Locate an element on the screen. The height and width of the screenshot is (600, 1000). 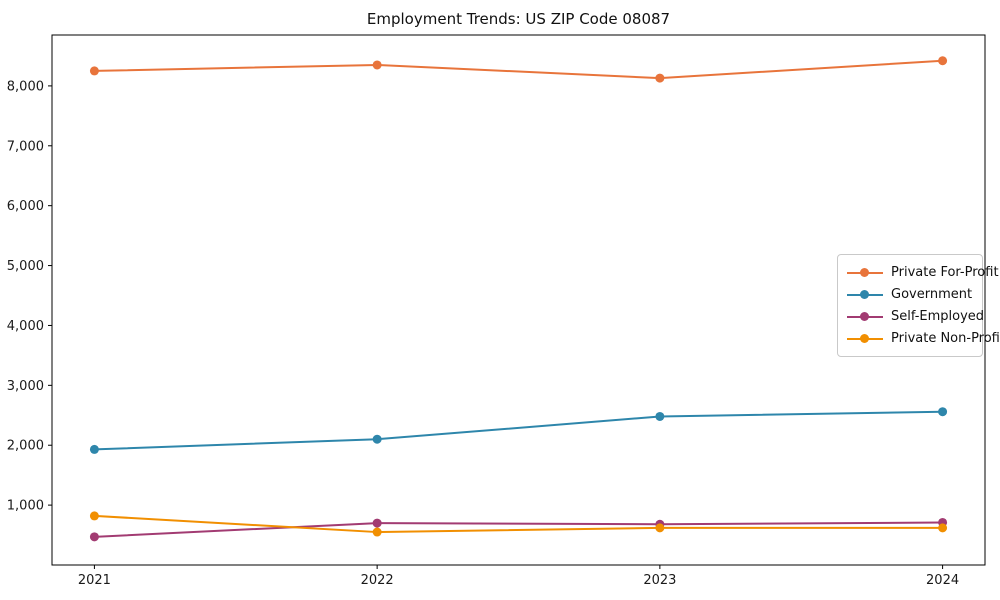
legend-item: Private Non-Profit is located at coordinates (923, 338).